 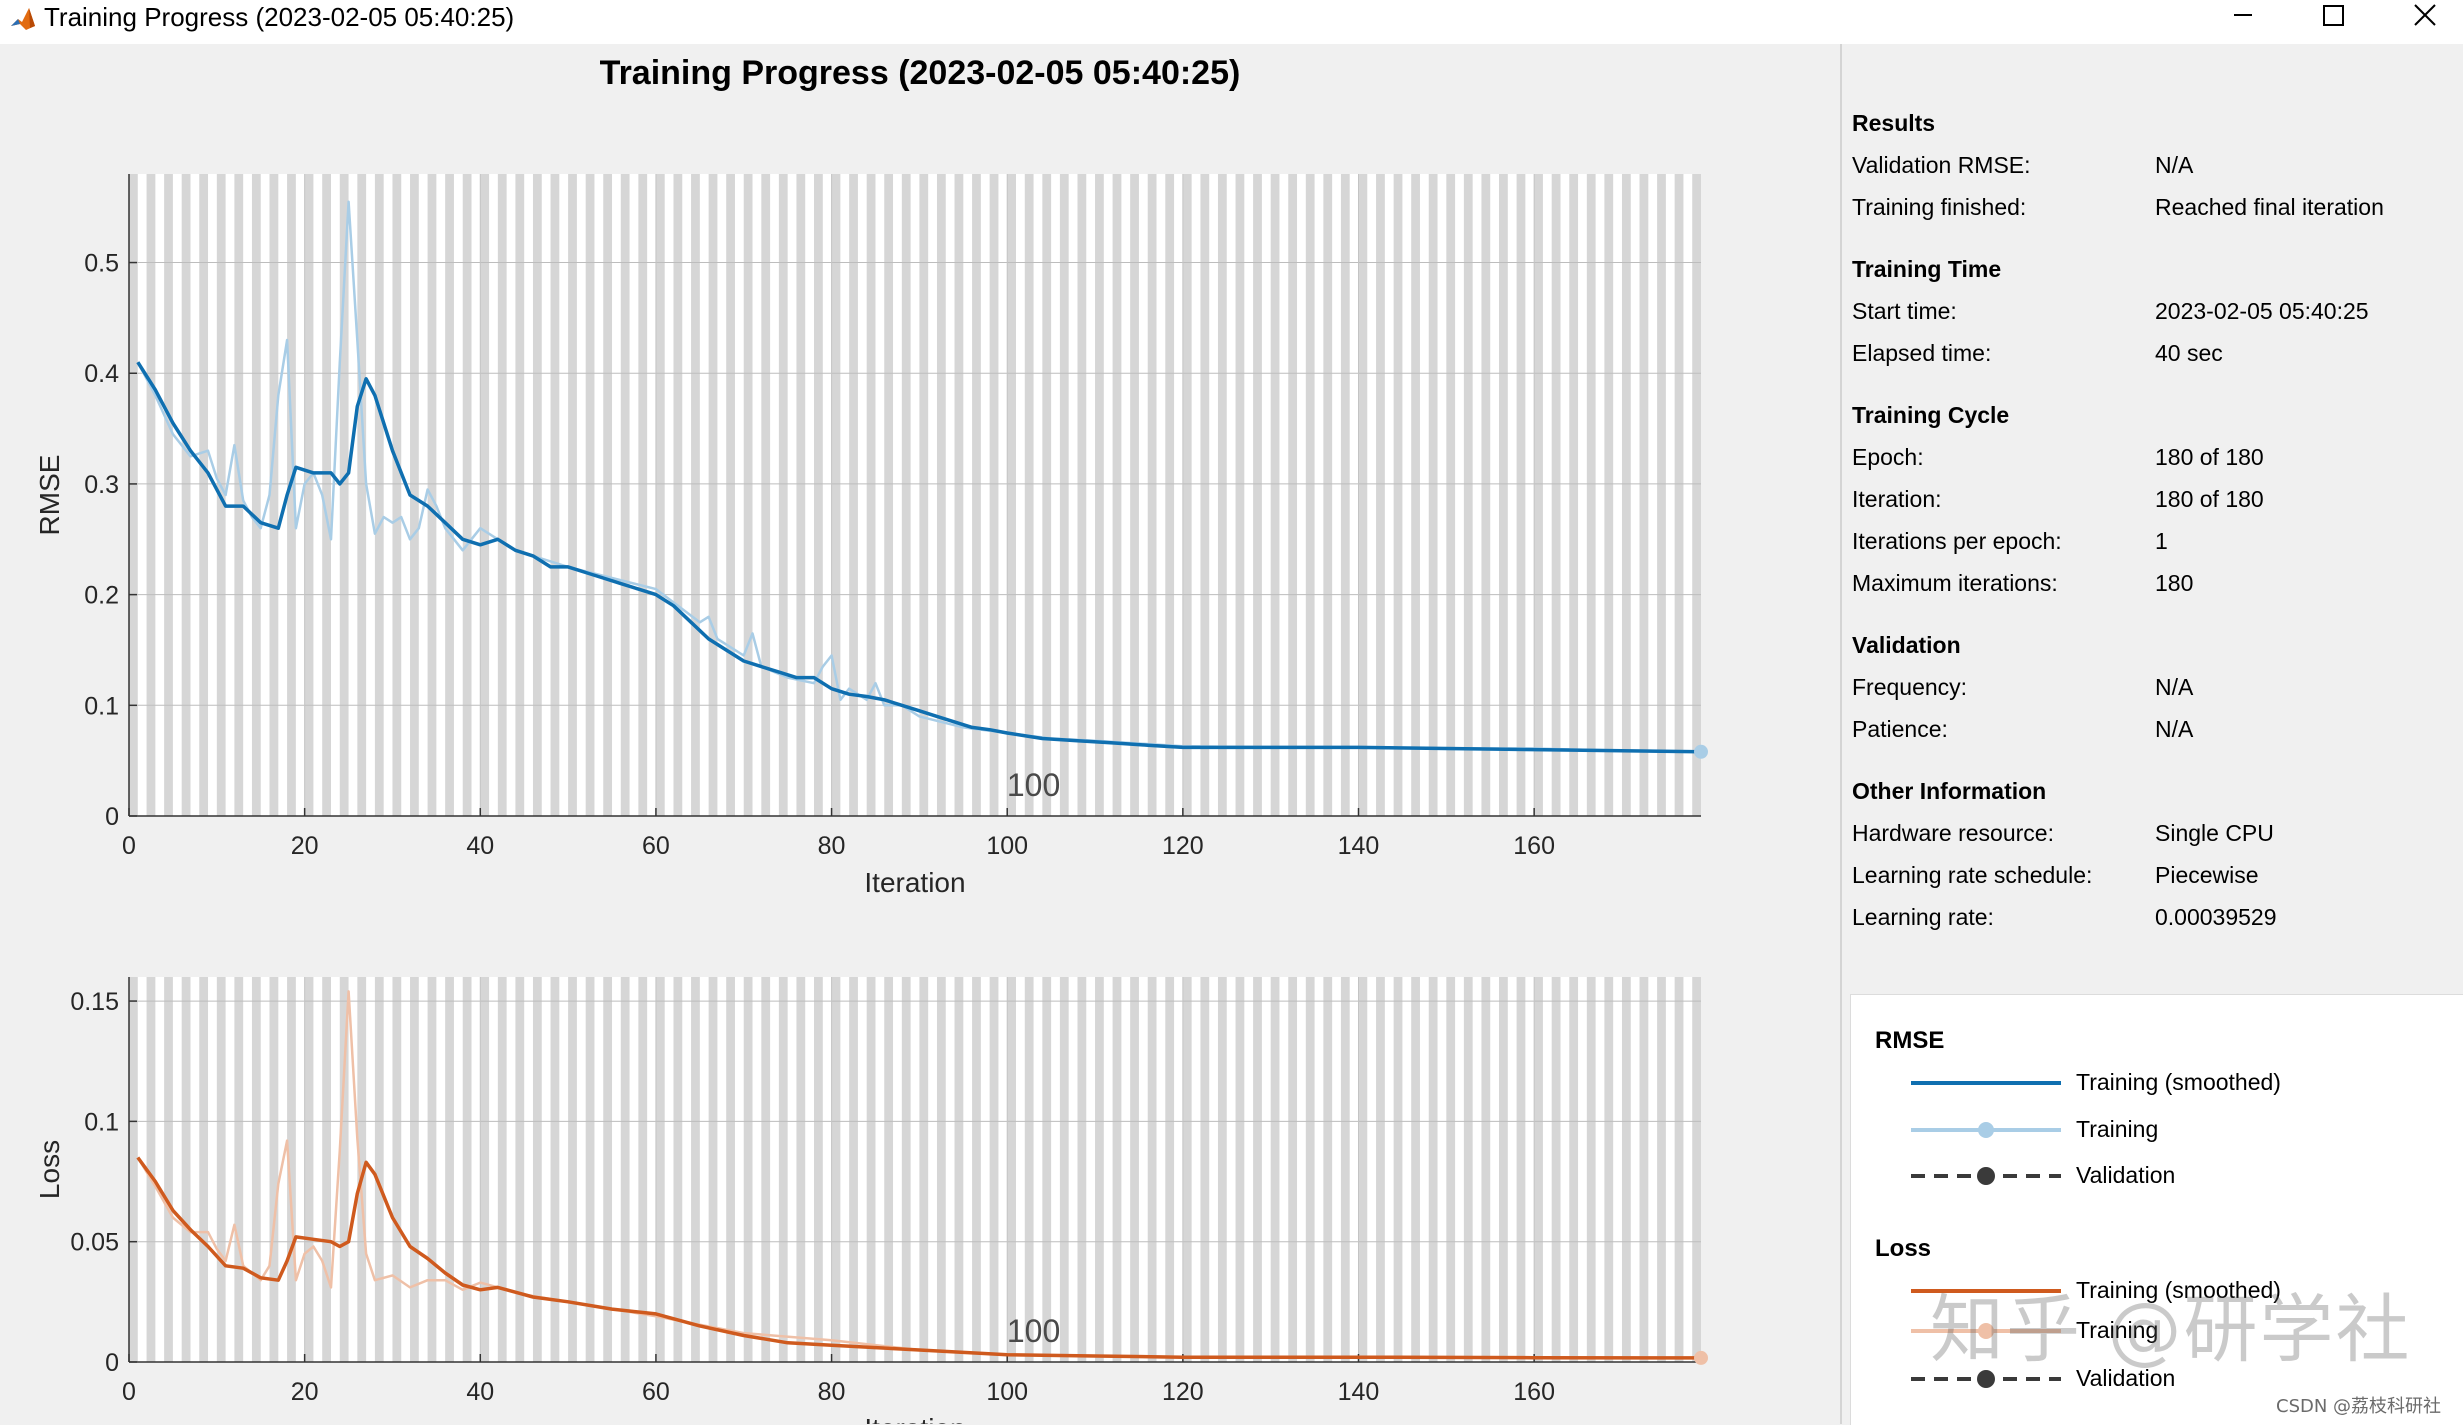 I want to click on rmse-x-tick-label: 80, so click(x=832, y=846).